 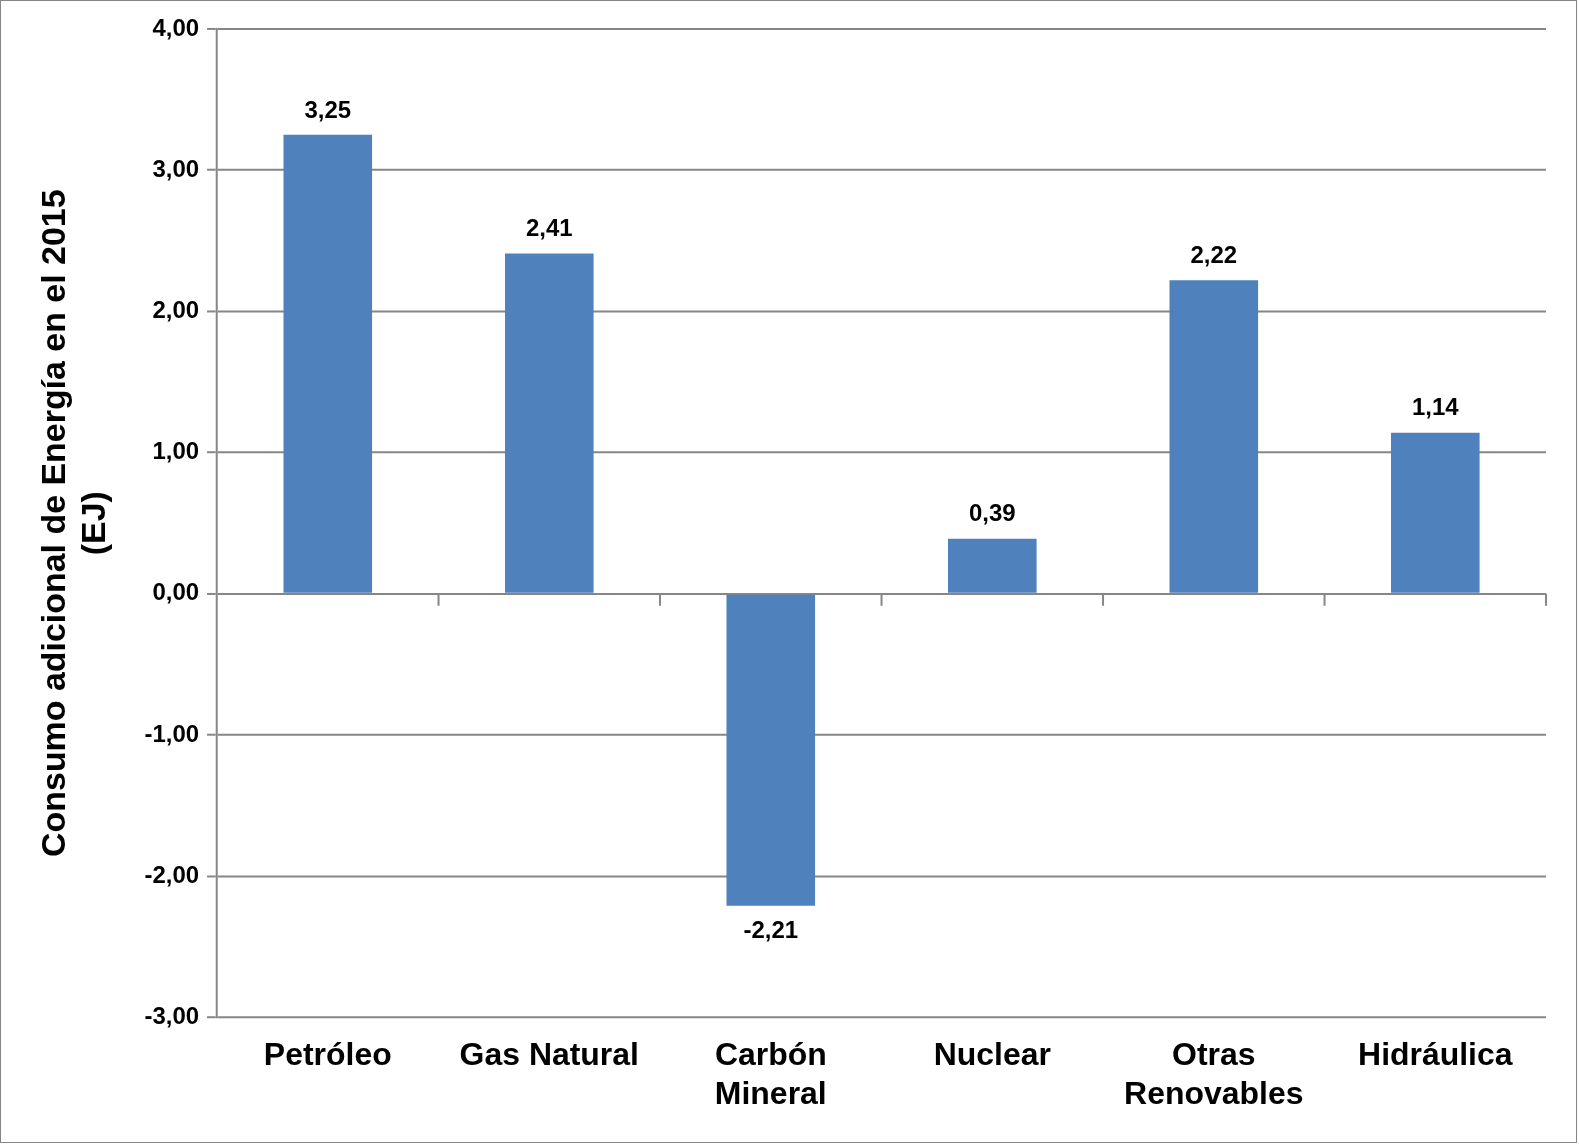 What do you see at coordinates (176, 168) in the screenshot?
I see `y-tick-label: 3,00` at bounding box center [176, 168].